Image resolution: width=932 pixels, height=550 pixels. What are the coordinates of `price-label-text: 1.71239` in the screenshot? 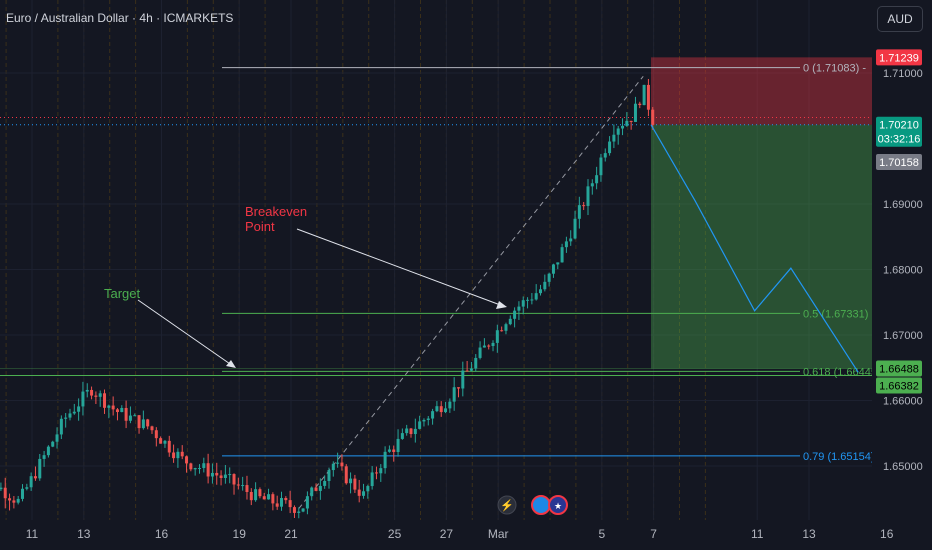 It's located at (899, 58).